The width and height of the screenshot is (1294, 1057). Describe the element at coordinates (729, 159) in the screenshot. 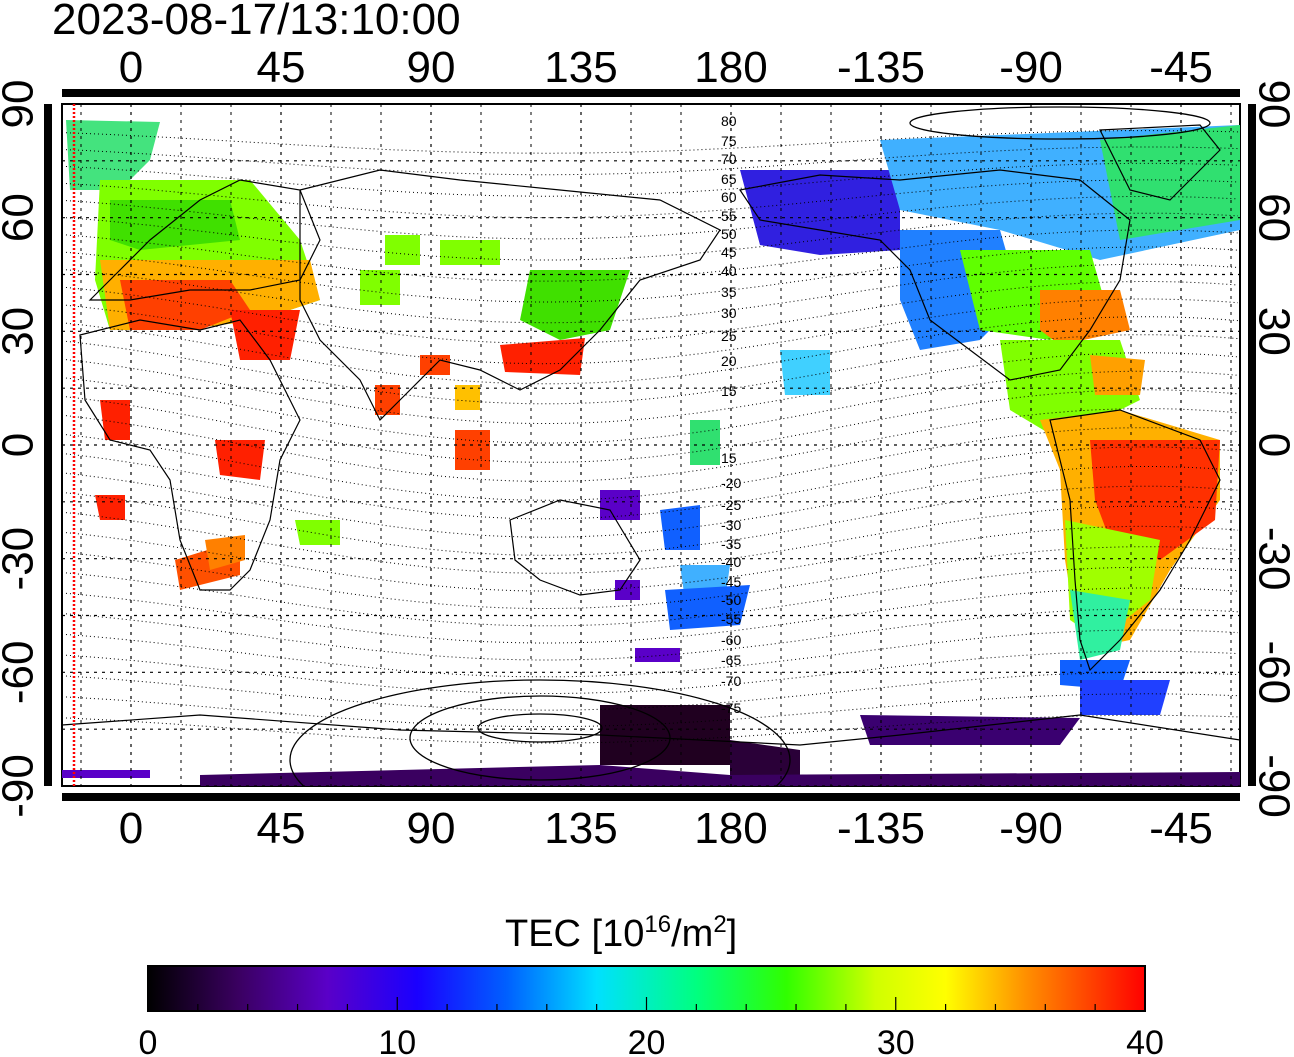

I see `mlat-label: 70` at that location.